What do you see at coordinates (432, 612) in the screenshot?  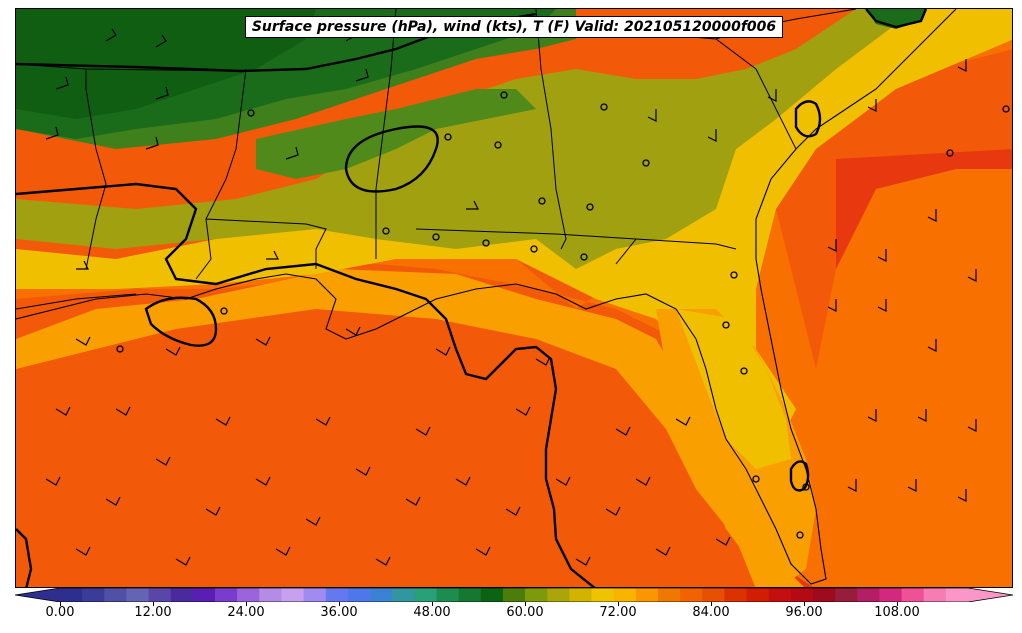 I see `colorbar-tick-label: 48.00` at bounding box center [432, 612].